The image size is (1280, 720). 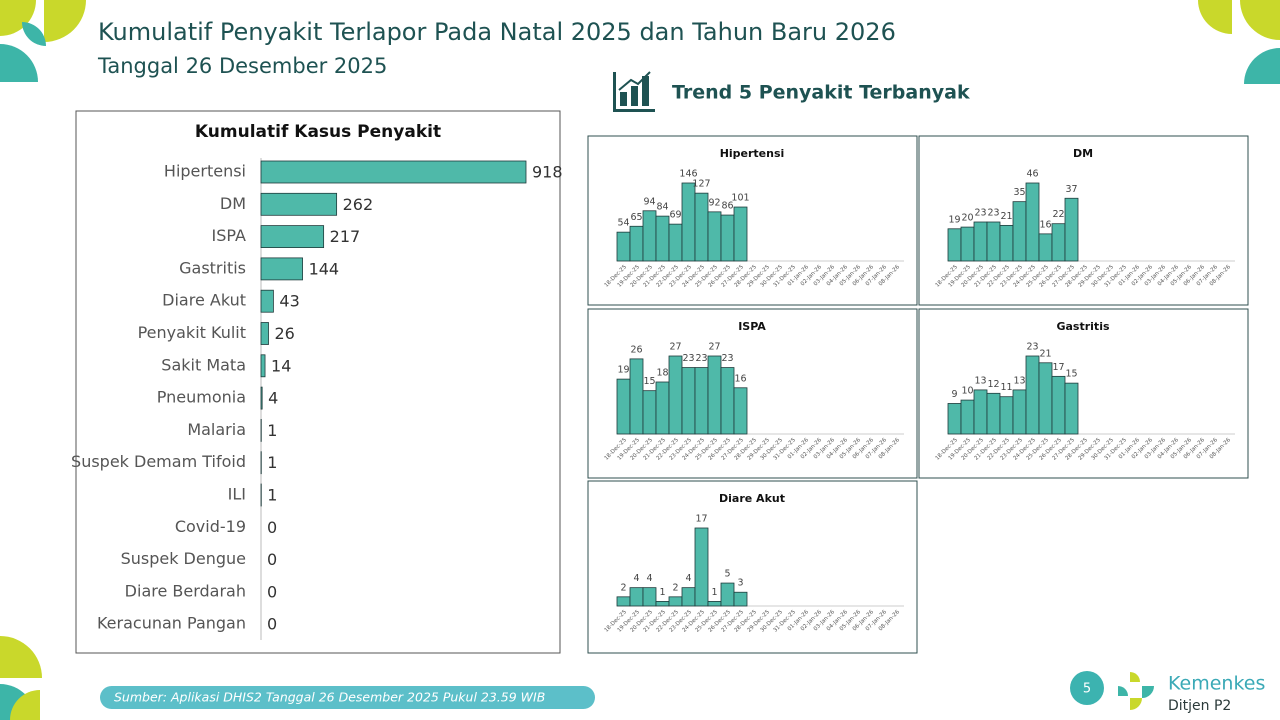 I want to click on y-tick-label: ILI, so click(x=237, y=494).